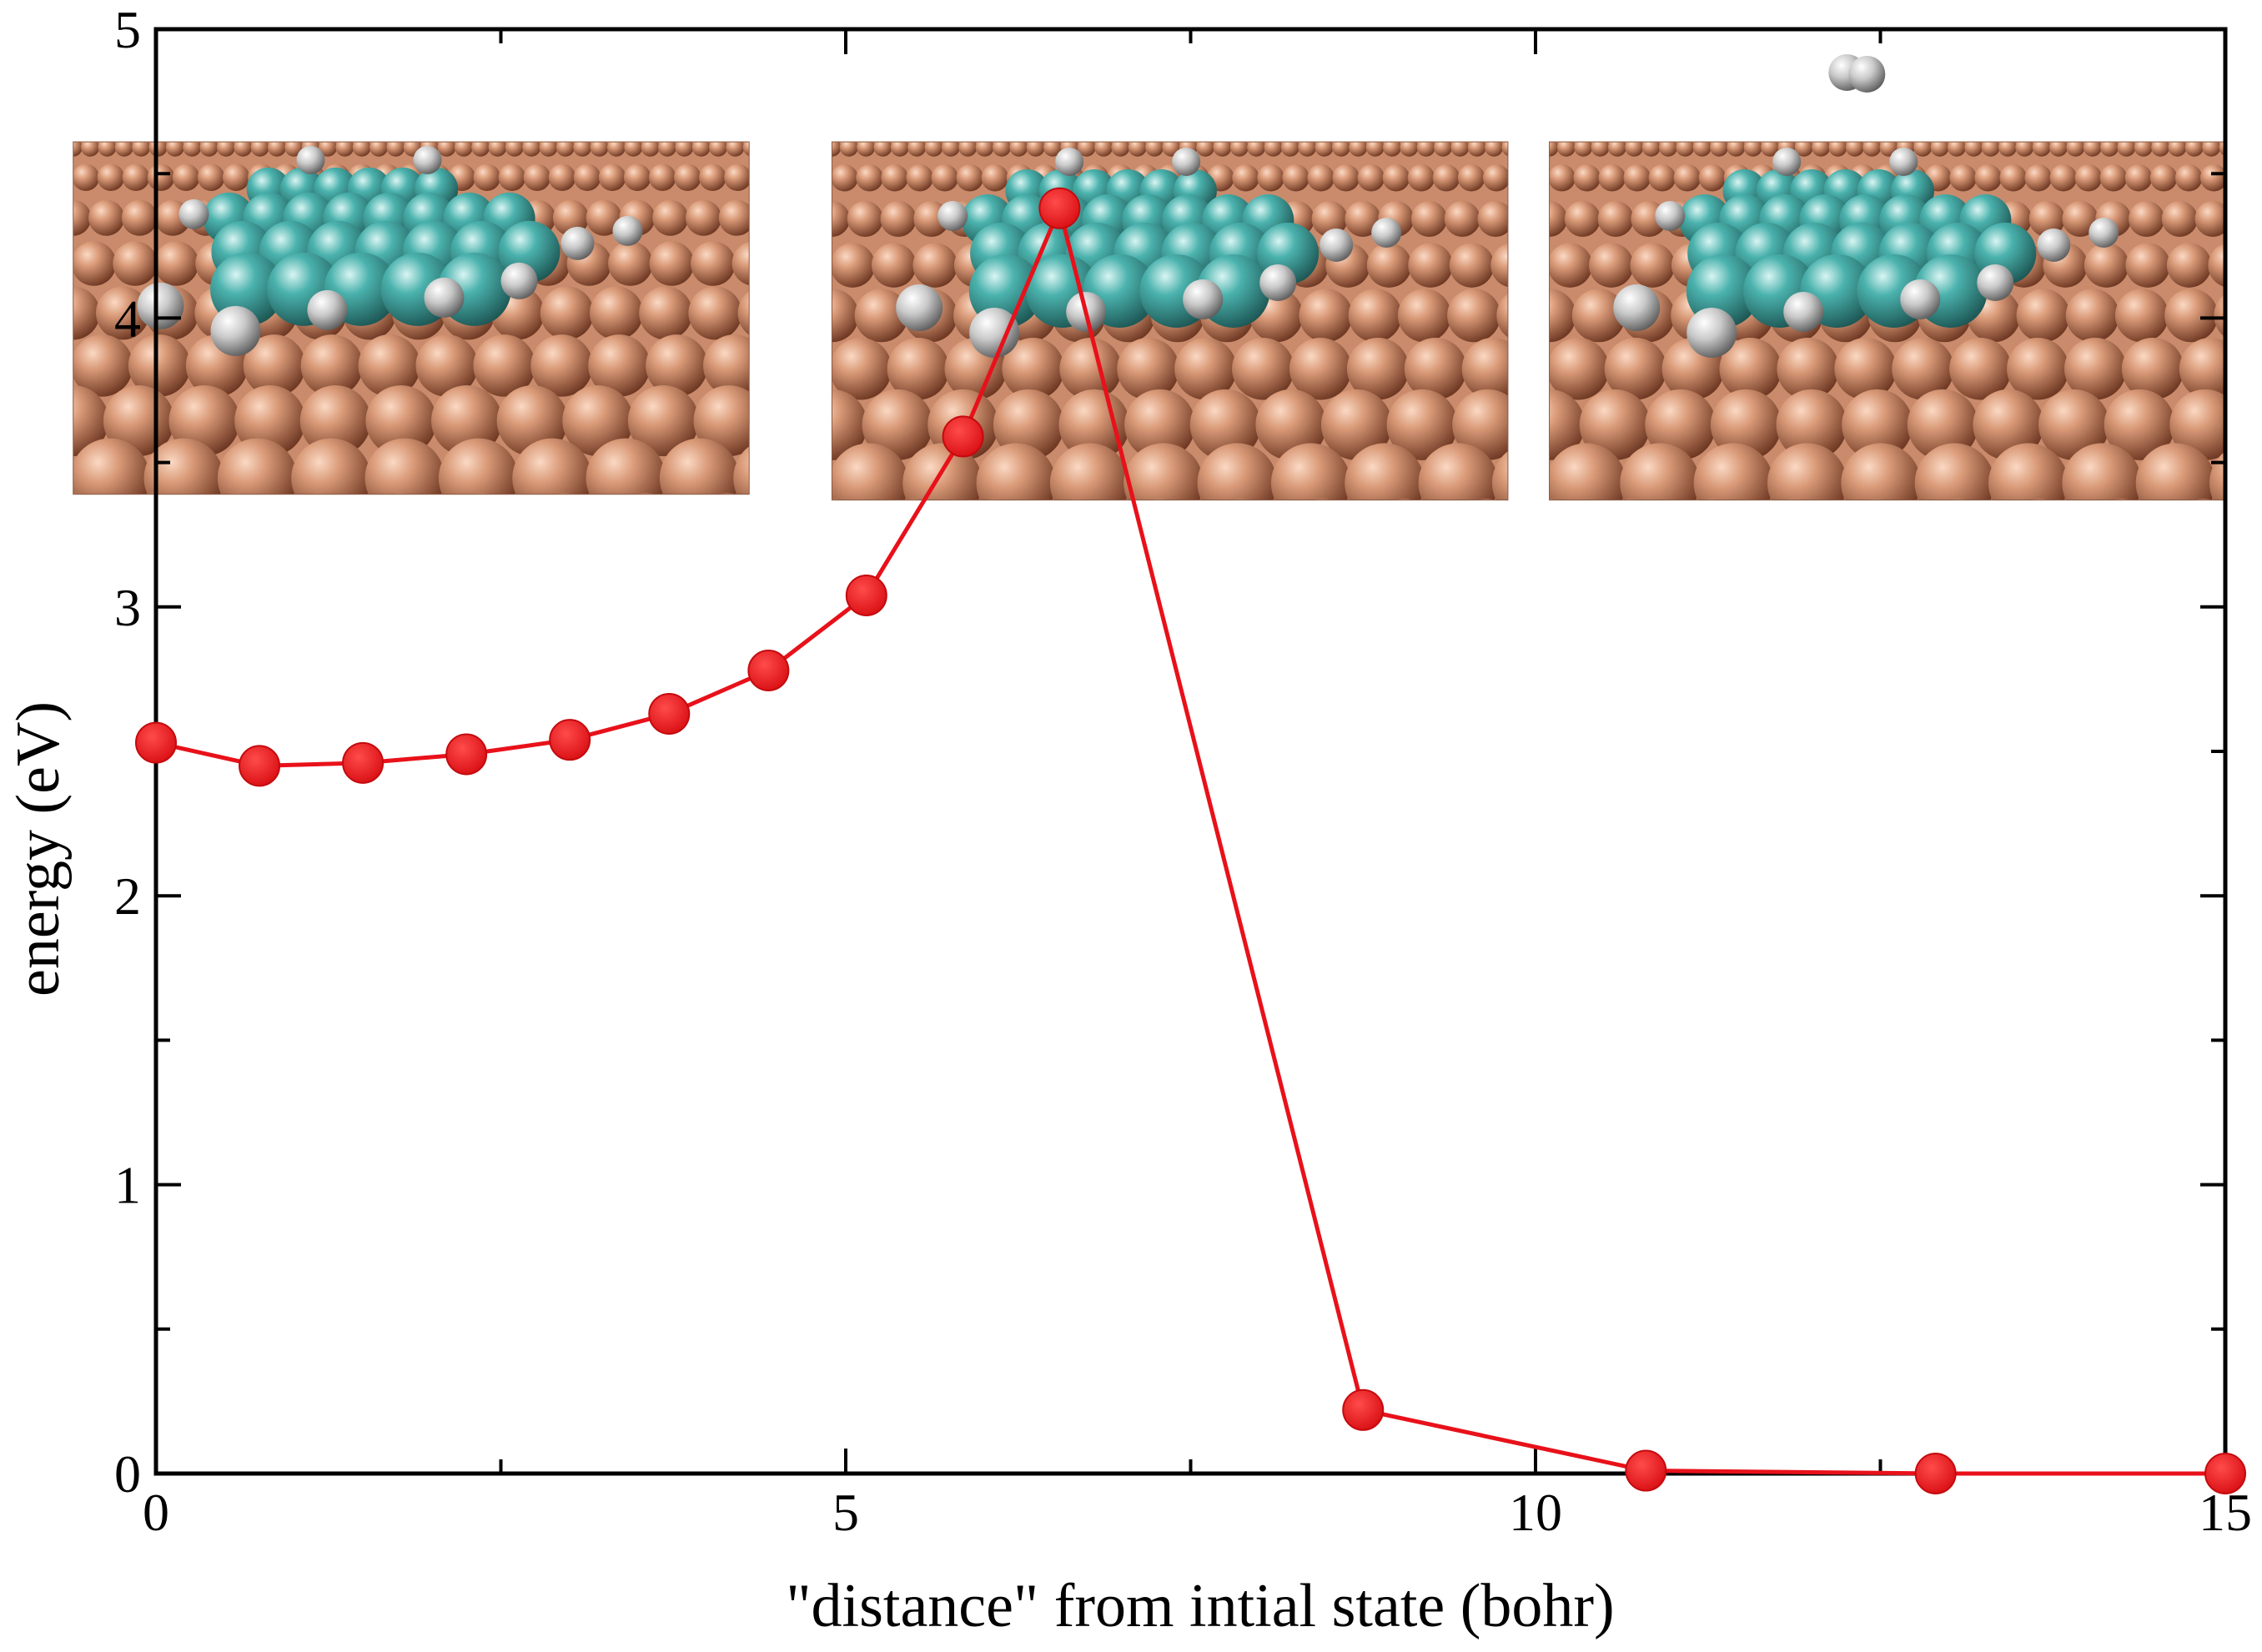  Describe the element at coordinates (127, 1474) in the screenshot. I see `y-tick-label: 0` at that location.